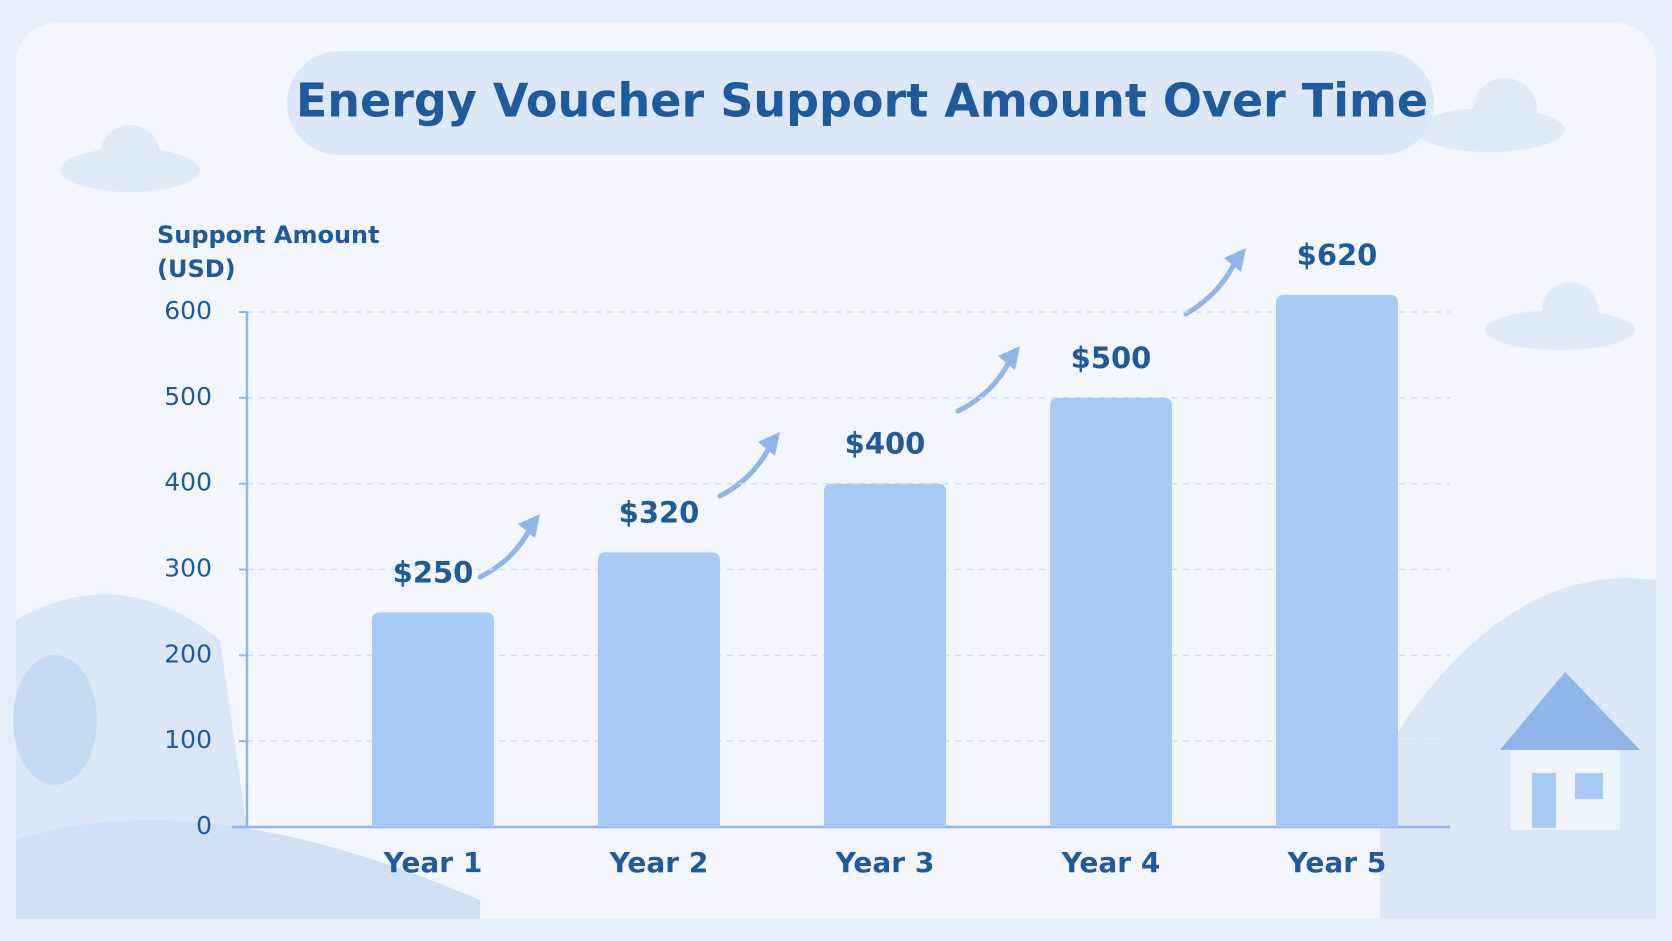 This screenshot has height=941, width=1672. What do you see at coordinates (268, 252) in the screenshot?
I see `y-axis-label: Support Amount (USD)` at bounding box center [268, 252].